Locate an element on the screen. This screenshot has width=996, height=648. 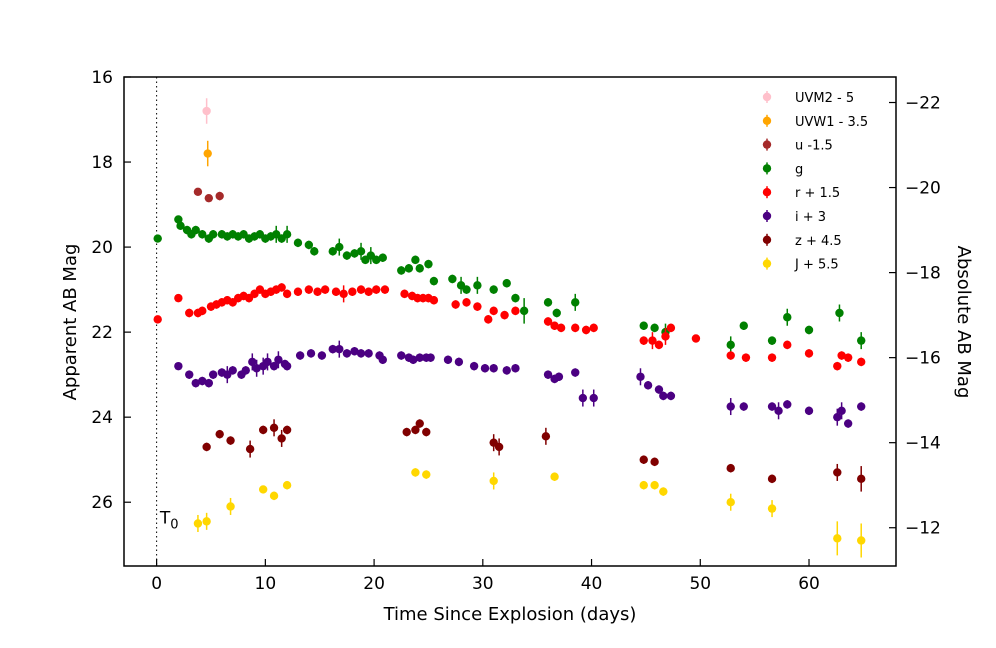
legend-label: UVW1 - 3.5 is located at coordinates (831, 122).